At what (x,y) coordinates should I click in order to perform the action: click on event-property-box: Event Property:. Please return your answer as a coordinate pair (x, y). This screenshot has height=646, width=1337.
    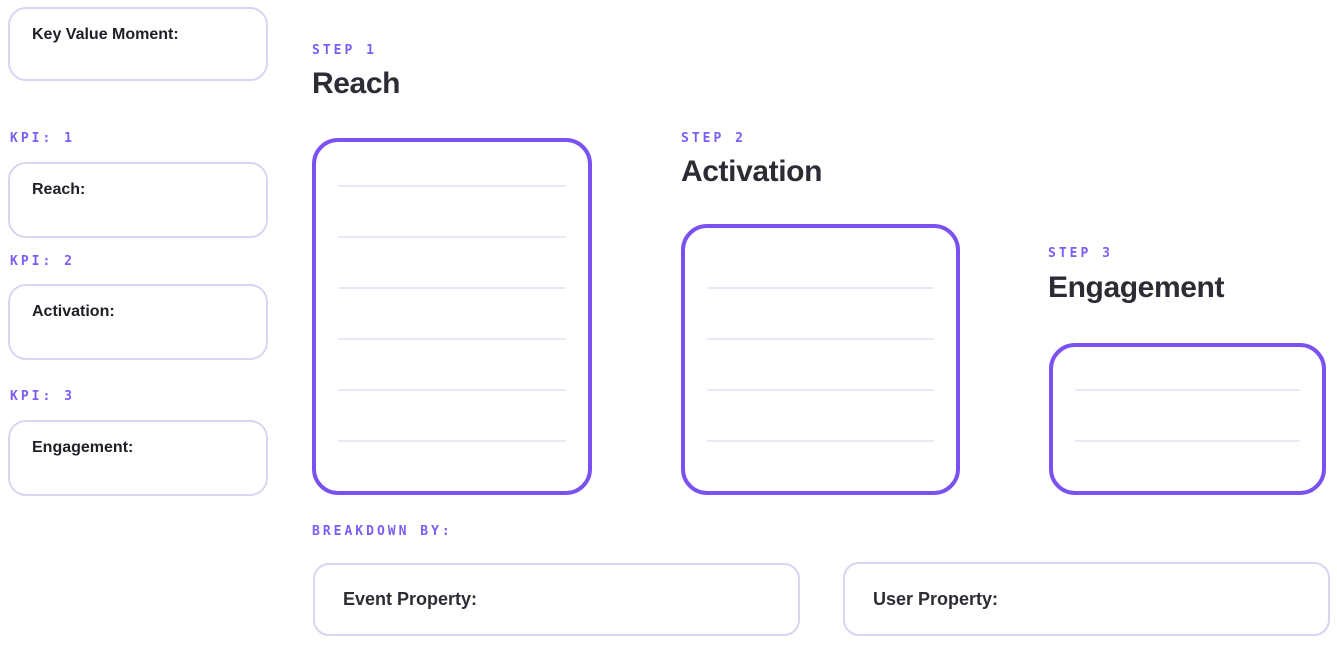
    Looking at the image, I should click on (556, 599).